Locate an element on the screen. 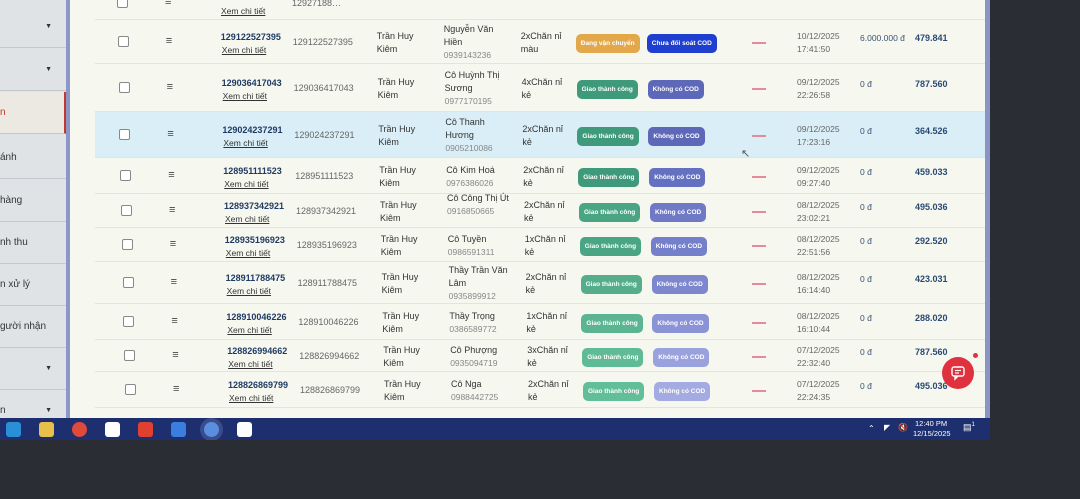  chat-button is located at coordinates (958, 373).